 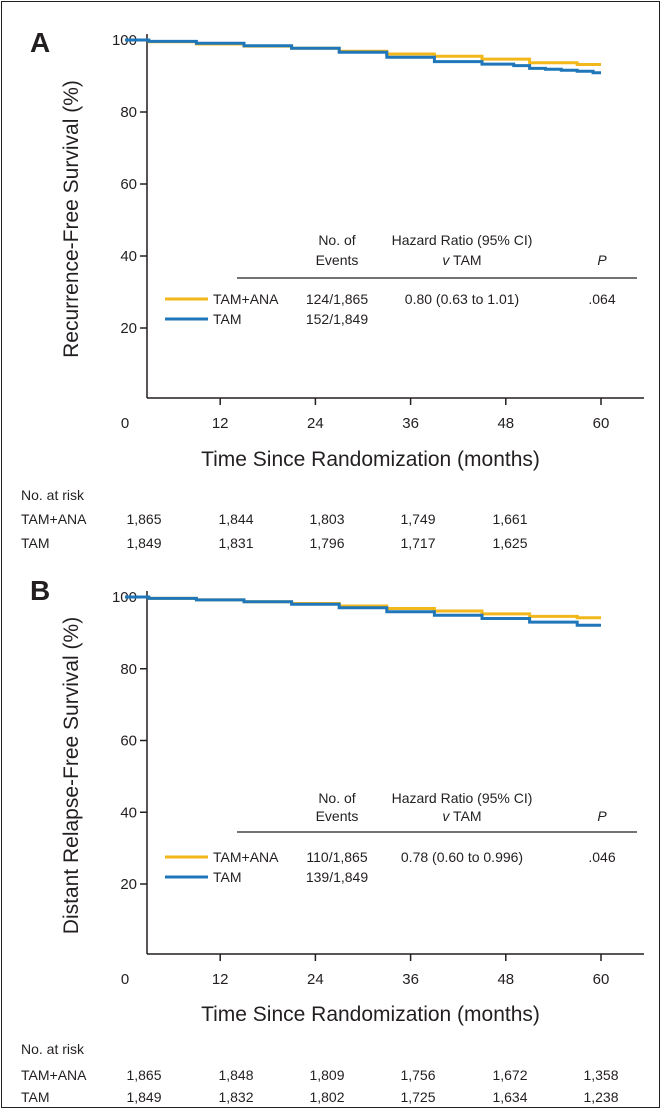 I want to click on table-hr-value: 0.80 (0.63 to 1.01), so click(x=462, y=299).